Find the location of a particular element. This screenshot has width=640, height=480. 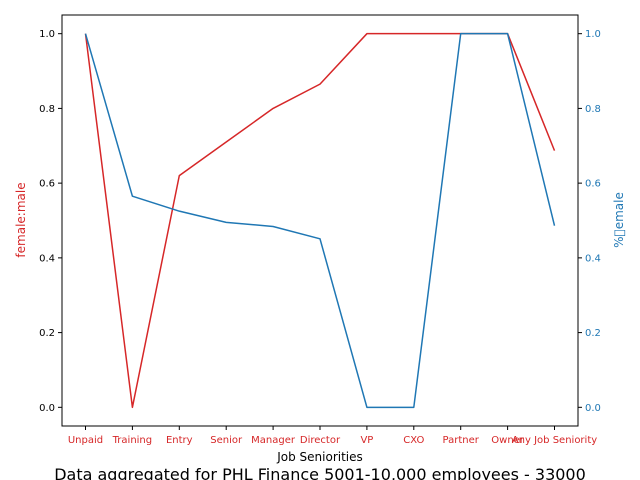

right-axis-tick-label: 0.4 is located at coordinates (593, 258).